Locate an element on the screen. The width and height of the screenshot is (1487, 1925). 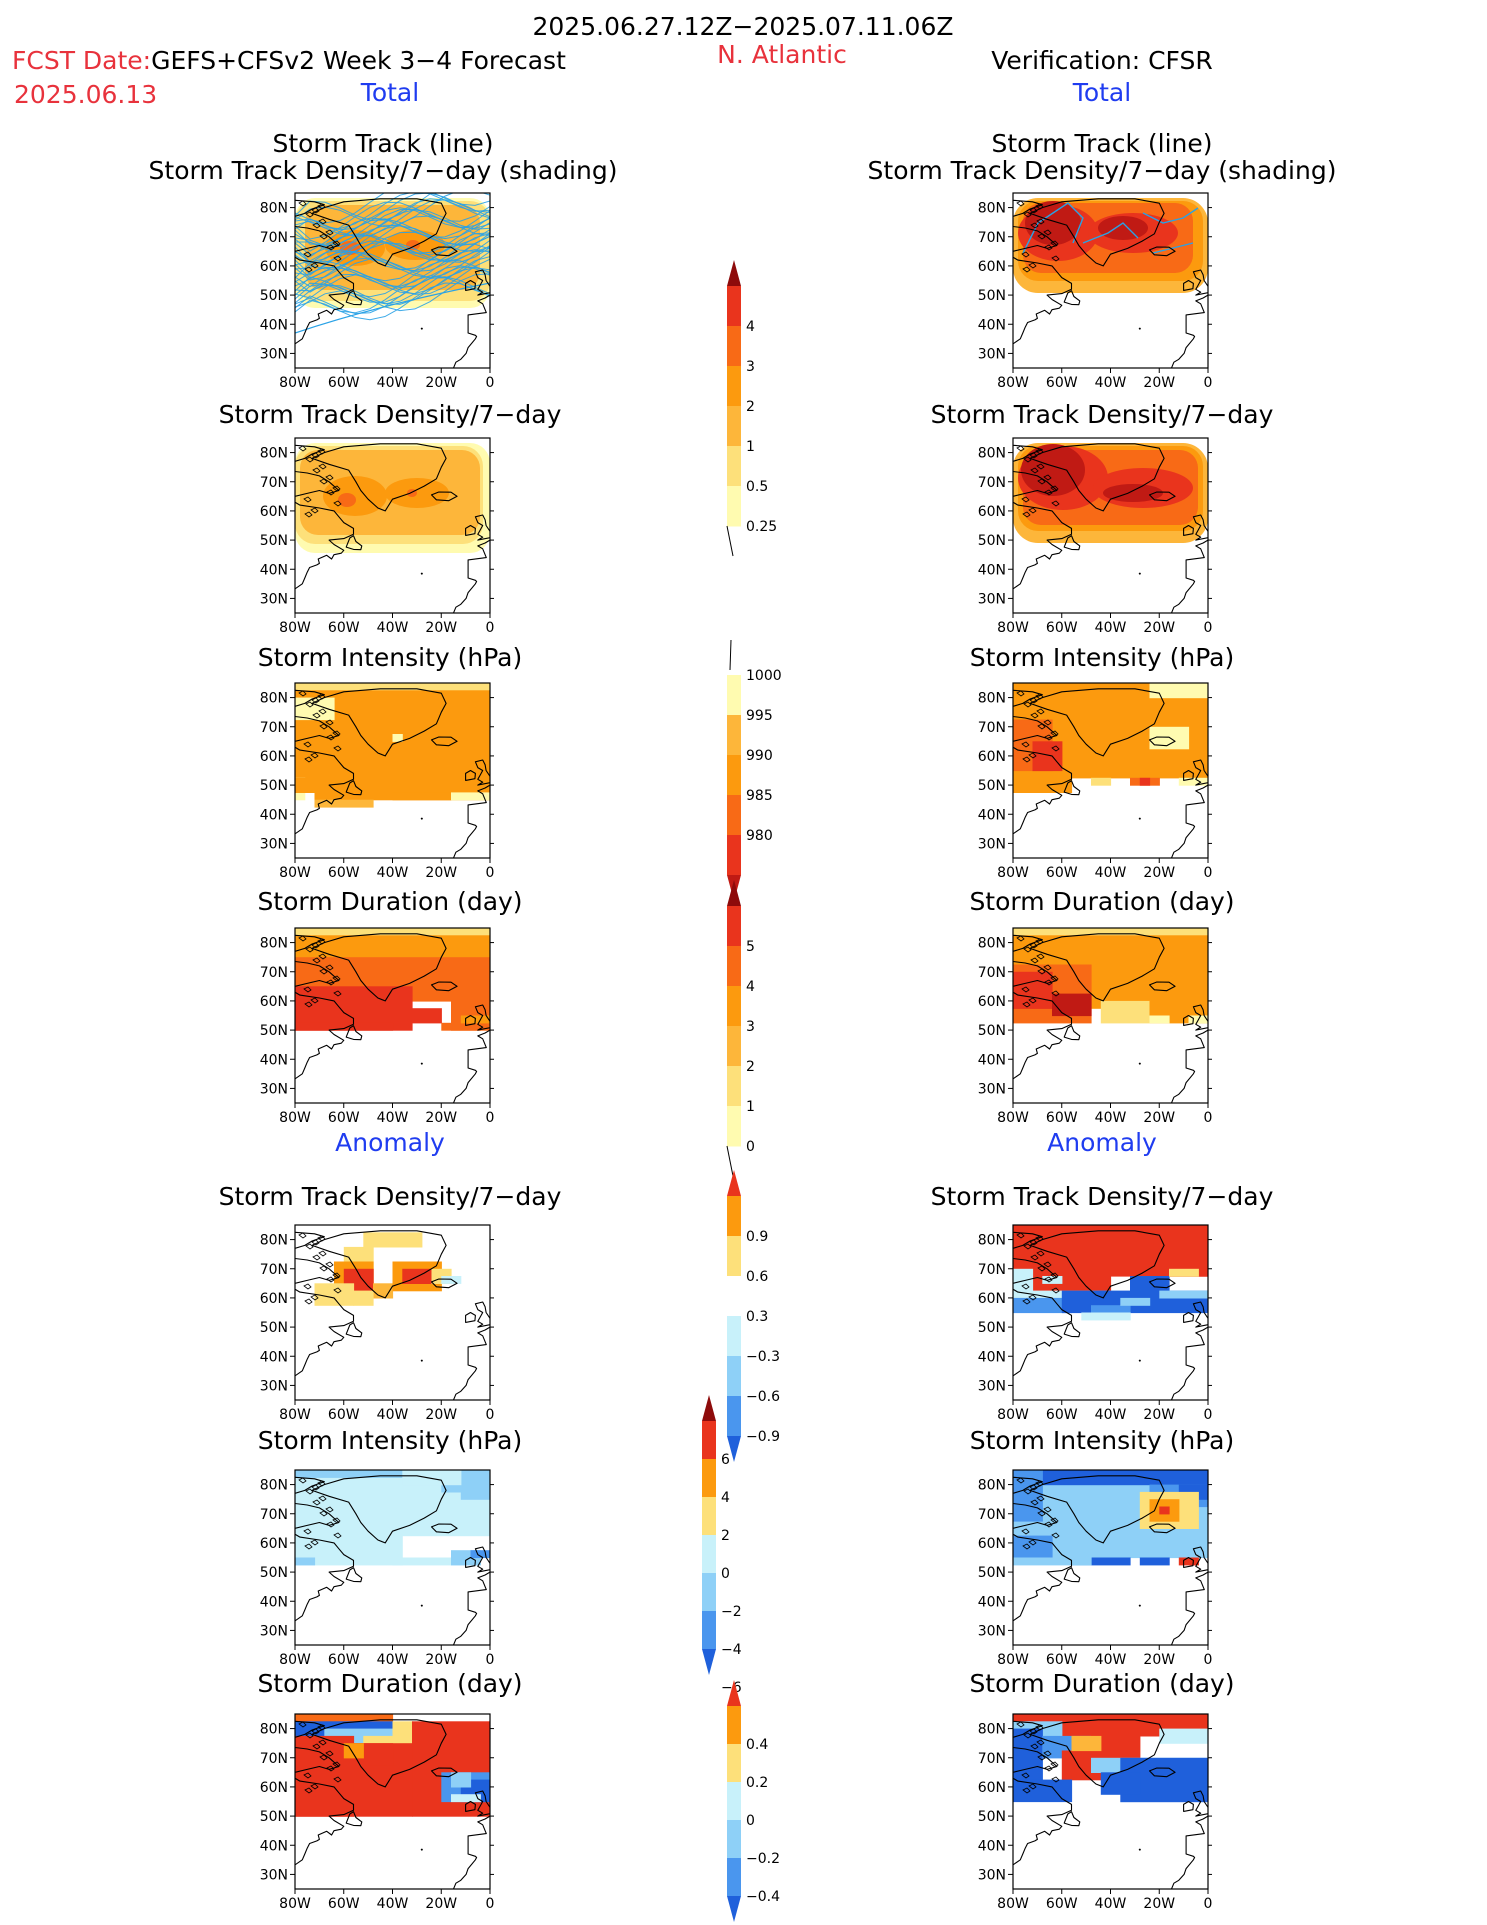
verif-intensity-title: Storm Intensity (hPa) is located at coordinates (1102, 657).